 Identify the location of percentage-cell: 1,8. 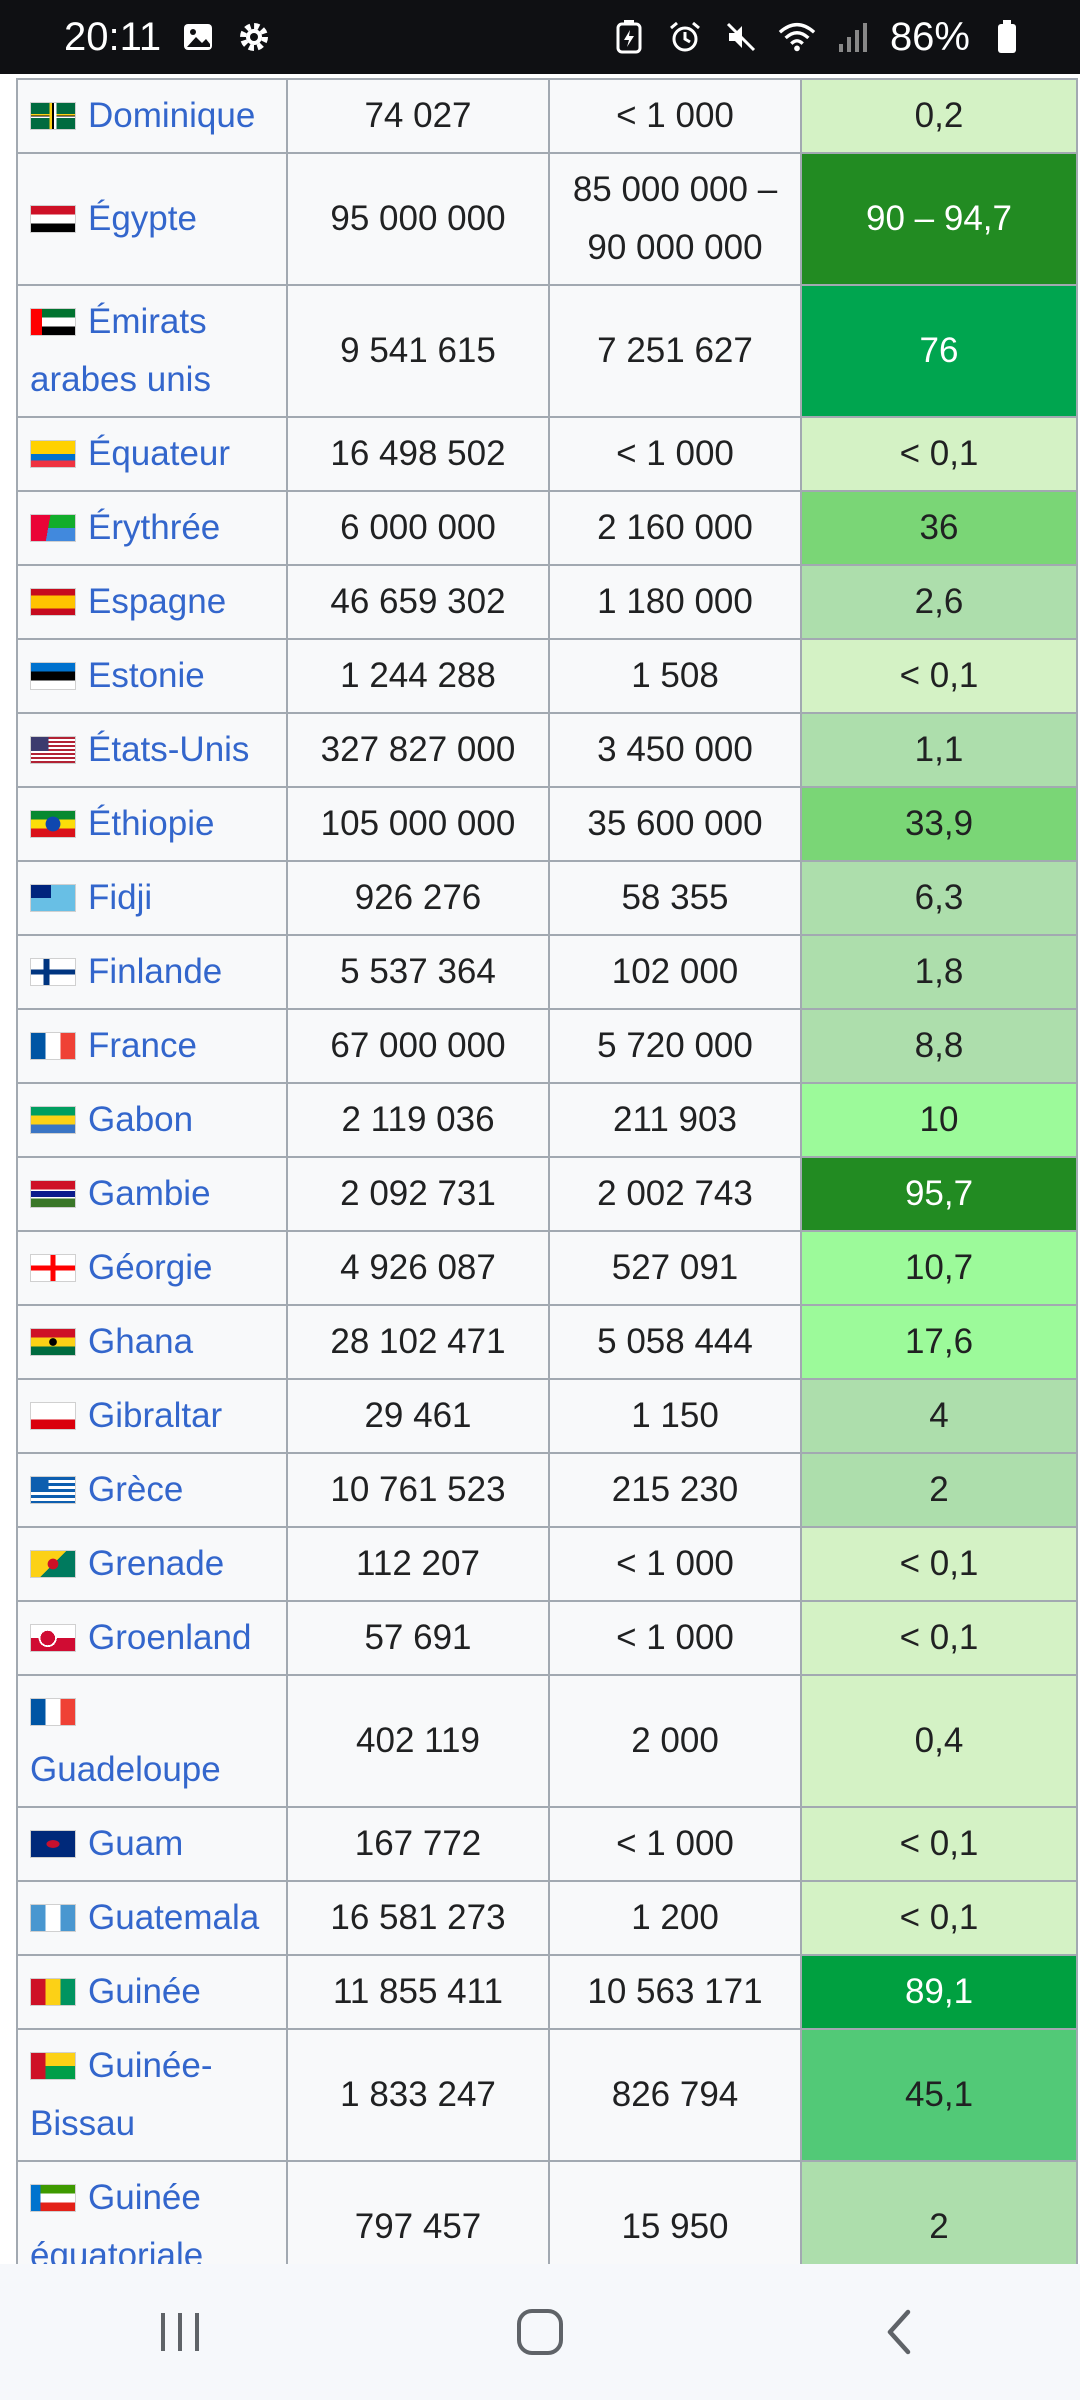
(939, 972).